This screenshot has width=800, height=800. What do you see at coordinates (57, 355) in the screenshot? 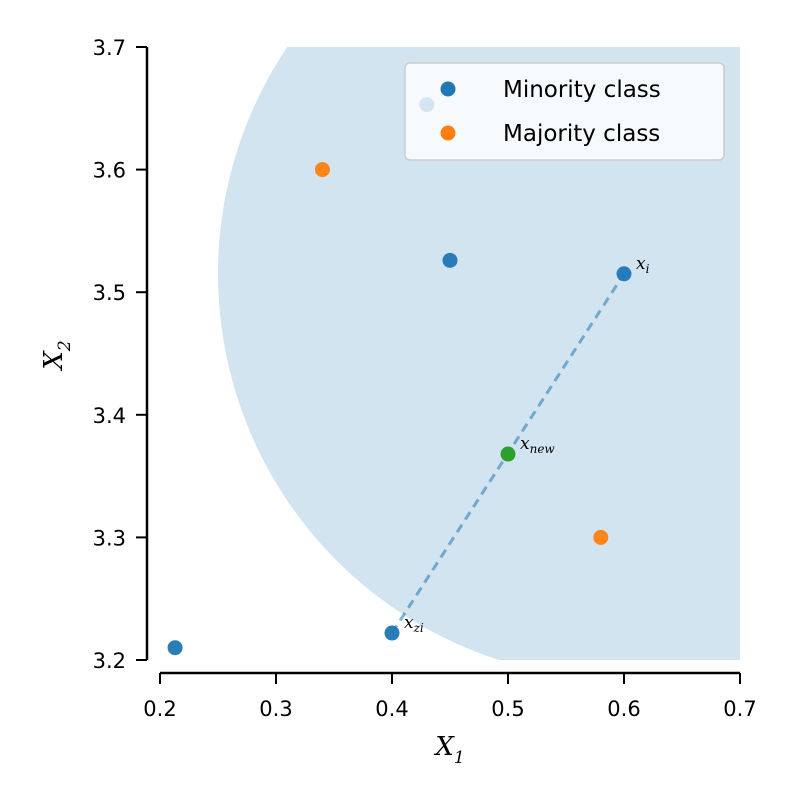
I see `y-axis-label: X2` at bounding box center [57, 355].